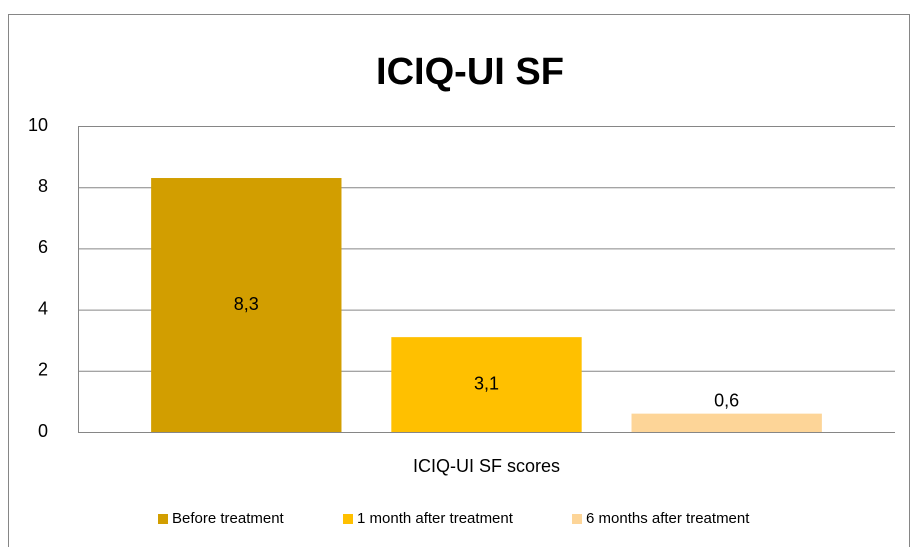 The image size is (911, 547). Describe the element at coordinates (43, 308) in the screenshot. I see `y-tick-label: 4` at that location.